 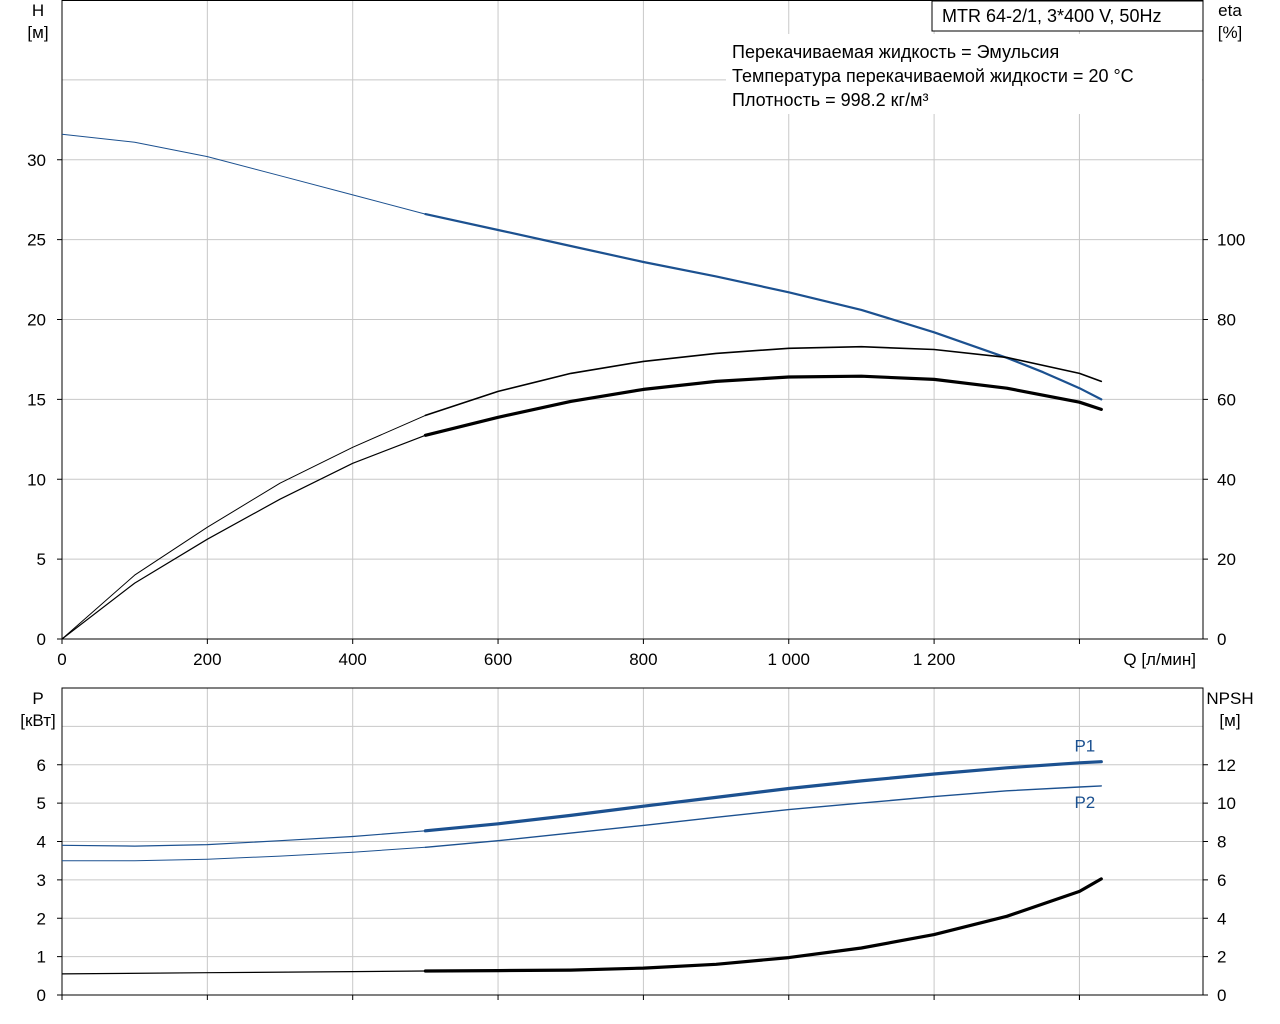 I want to click on series-label-p1: P1, so click(x=1084, y=746).